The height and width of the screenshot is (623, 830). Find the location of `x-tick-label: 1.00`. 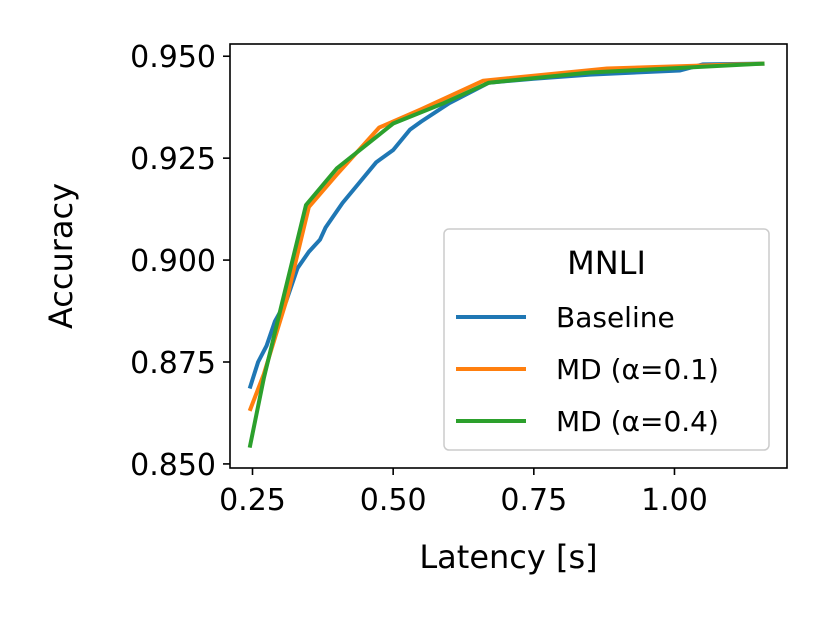

x-tick-label: 1.00 is located at coordinates (674, 500).